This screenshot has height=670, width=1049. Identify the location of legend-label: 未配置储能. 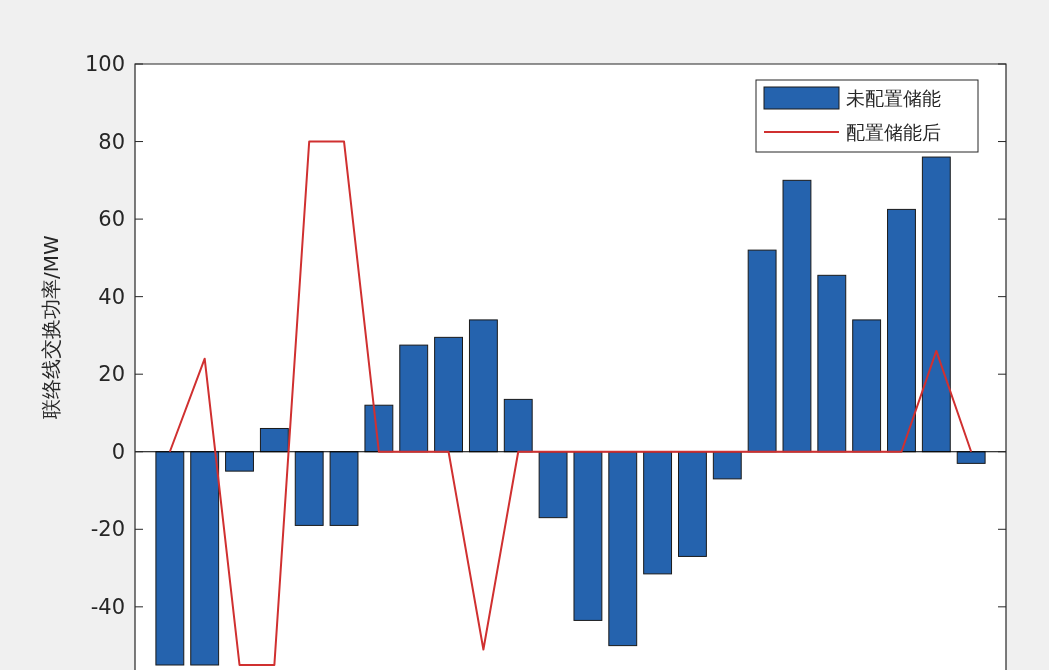
(893, 98).